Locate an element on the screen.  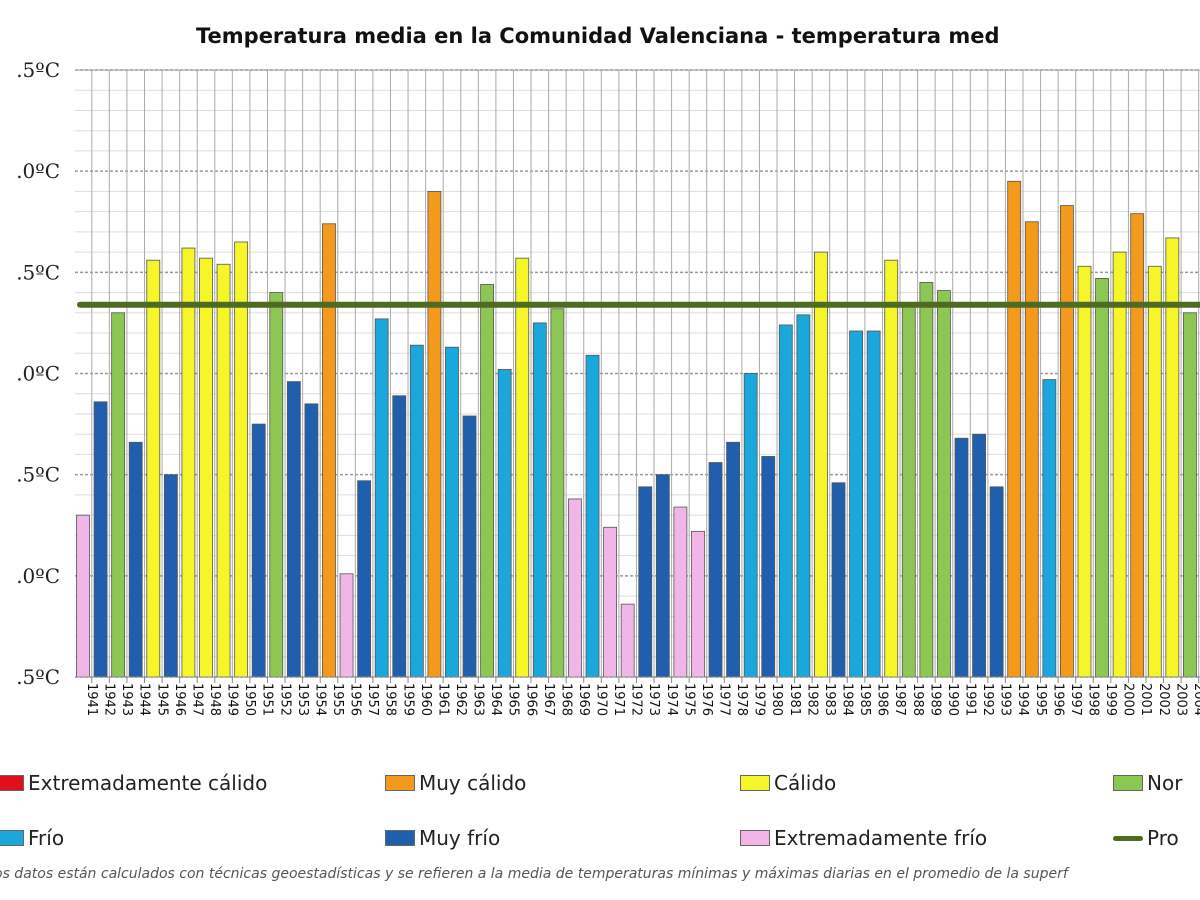
x-tick-label: 1974 is located at coordinates (671, 699).